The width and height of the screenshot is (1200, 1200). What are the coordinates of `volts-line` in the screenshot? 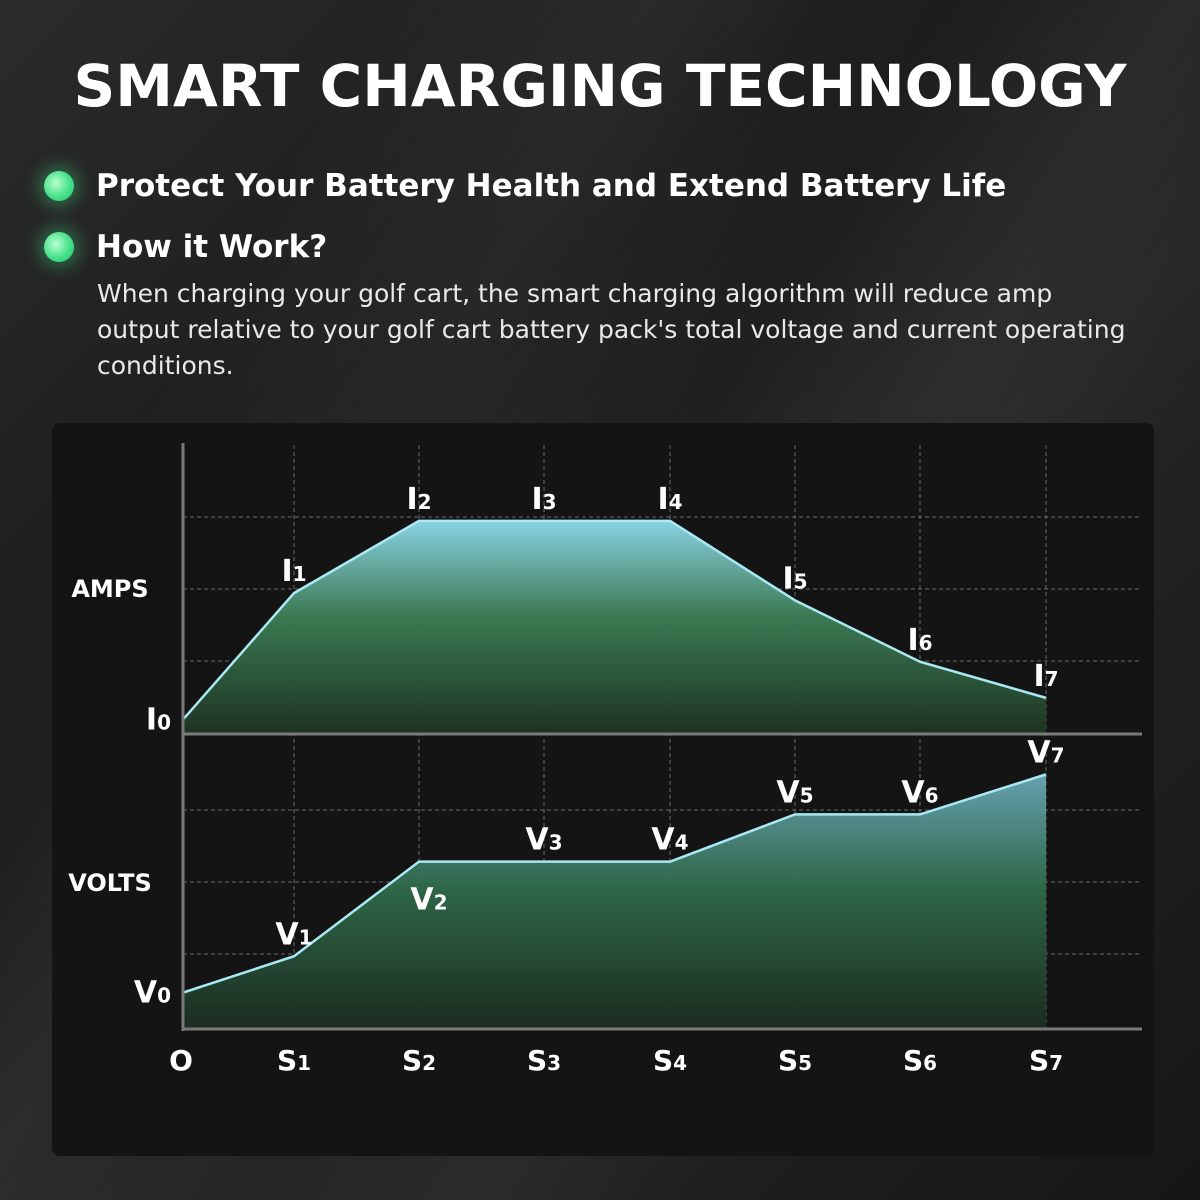 It's located at (614, 883).